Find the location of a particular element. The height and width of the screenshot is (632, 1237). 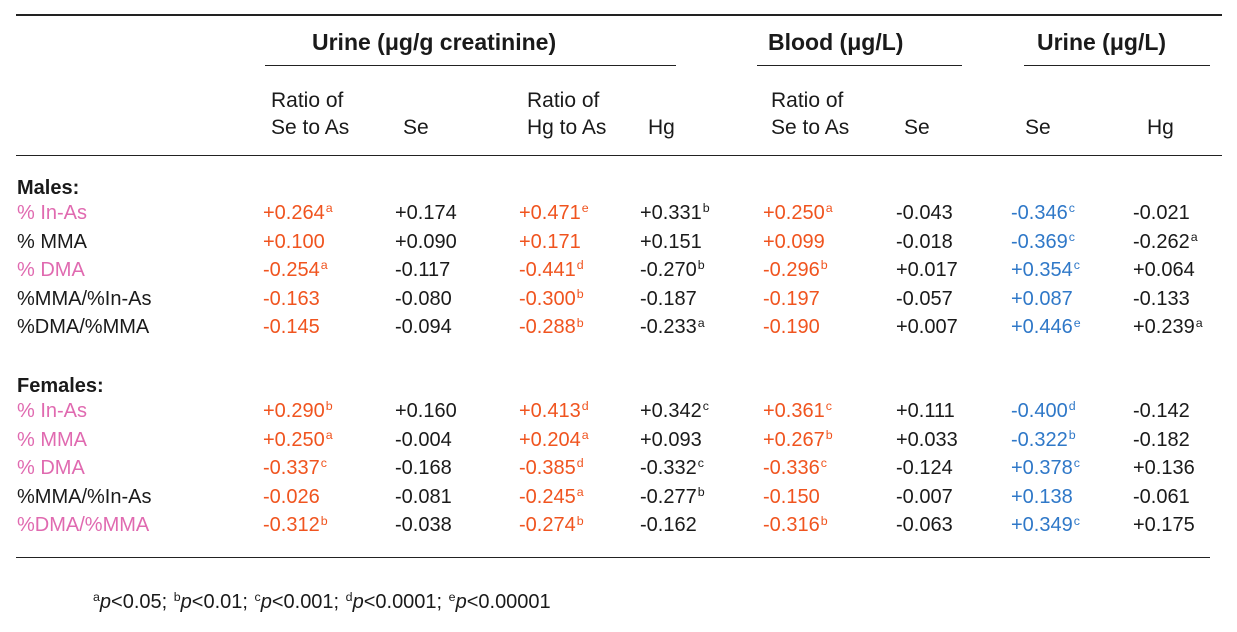

cell-value: -0.117 is located at coordinates (423, 270).